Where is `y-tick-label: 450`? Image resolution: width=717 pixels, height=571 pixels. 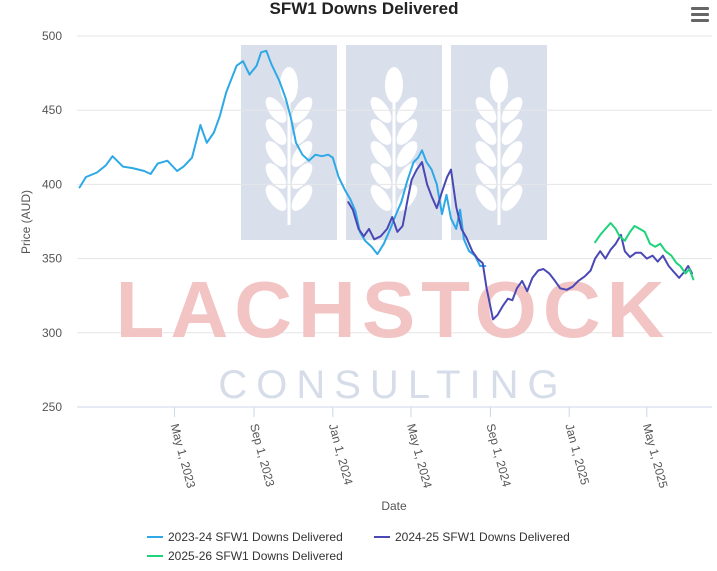 y-tick-label: 450 is located at coordinates (52, 110).